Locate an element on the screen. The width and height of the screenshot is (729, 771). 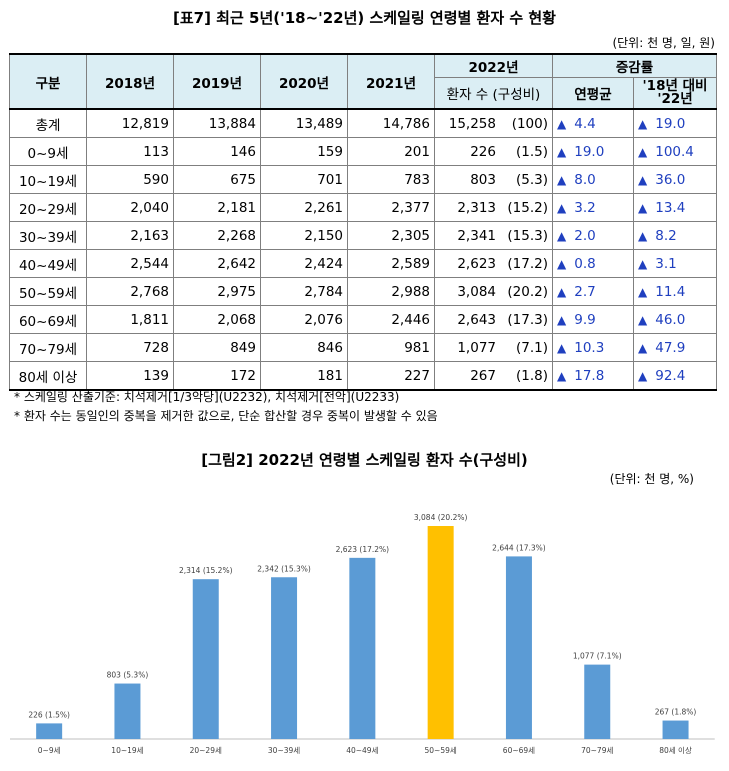
cell-2018: 1,811 is located at coordinates (130, 319).